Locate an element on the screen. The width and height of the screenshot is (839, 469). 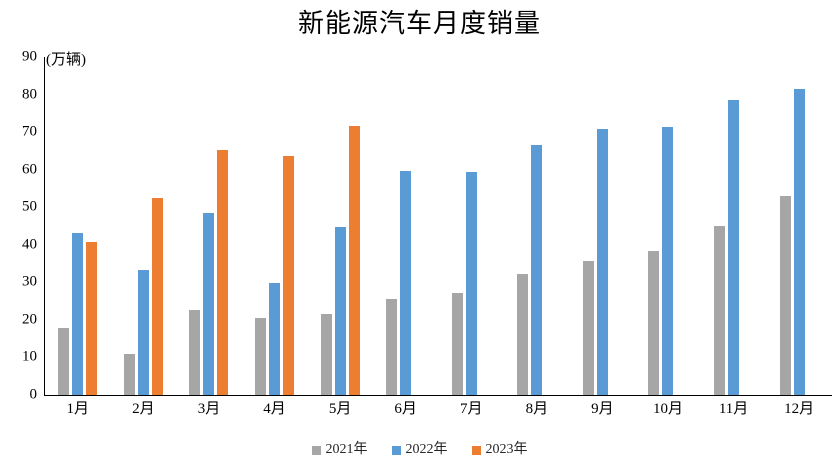
y-tick-label: 60 is located at coordinates (29, 169).